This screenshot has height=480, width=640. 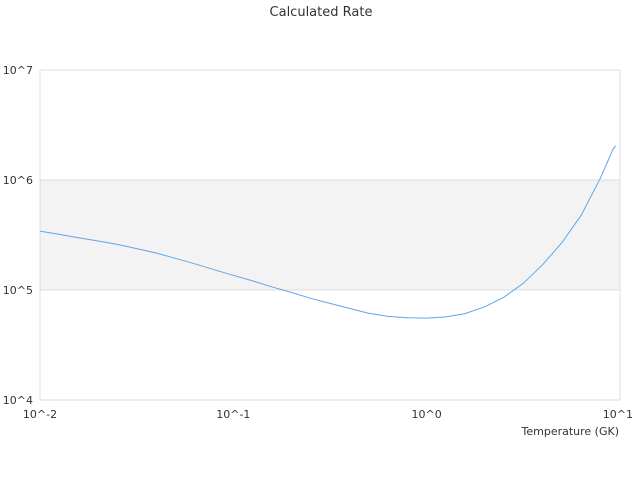 What do you see at coordinates (328, 414) in the screenshot?
I see `x-axis-ticks: 10^-2 10^-1 10^0 10^1` at bounding box center [328, 414].